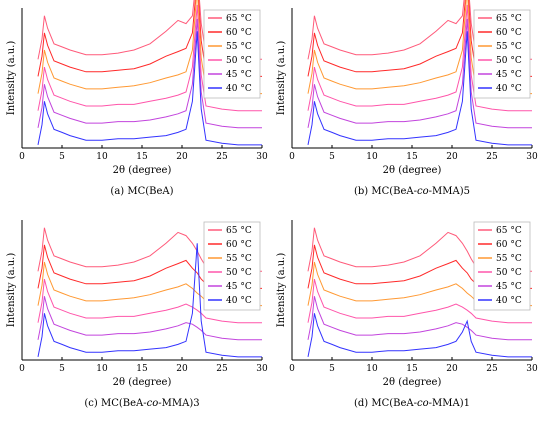 The height and width of the screenshot is (423, 550). I want to click on caption-text: (a) MC(BeA, so click(140, 191).